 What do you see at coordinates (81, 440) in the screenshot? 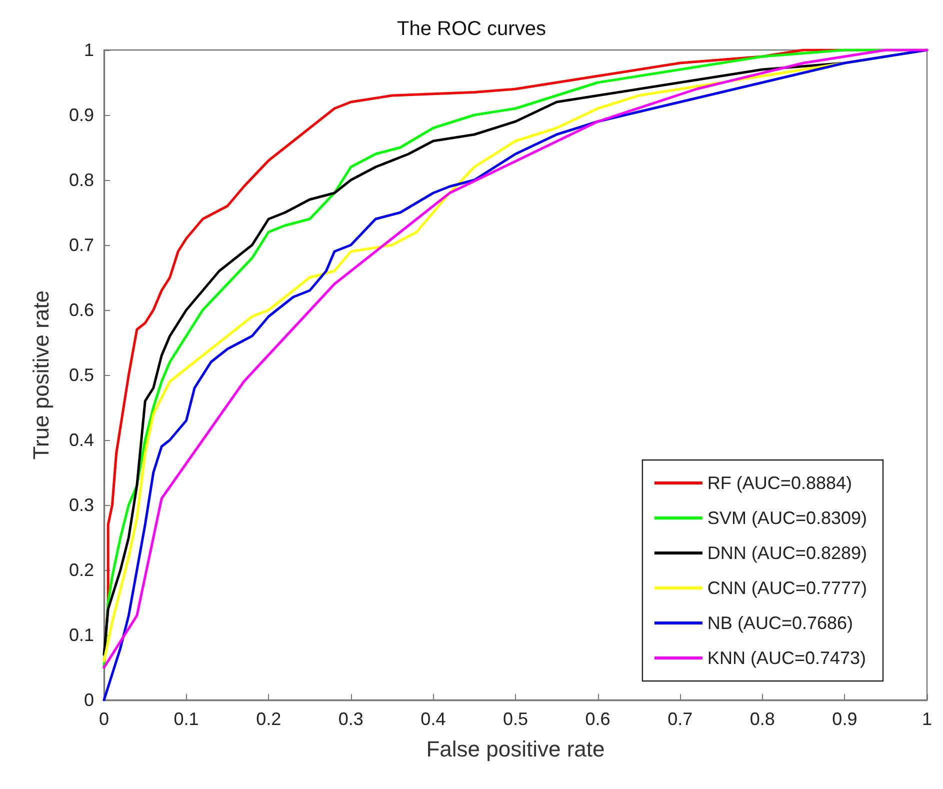
I see `y-tick-label: 0.4` at bounding box center [81, 440].